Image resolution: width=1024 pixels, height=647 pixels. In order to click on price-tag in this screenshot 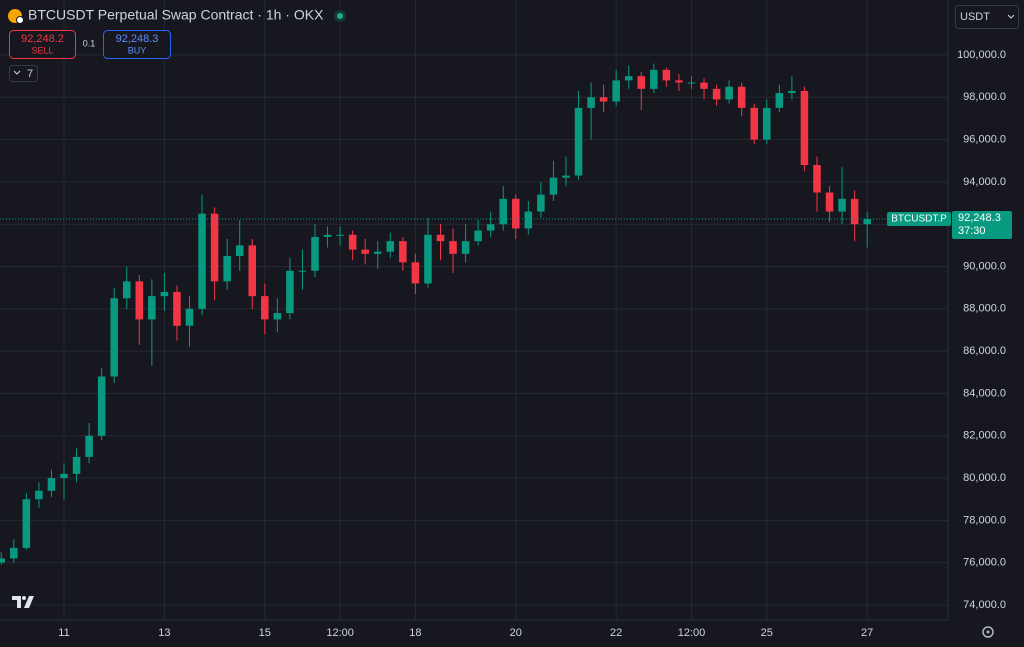, I will do `click(982, 224)`.